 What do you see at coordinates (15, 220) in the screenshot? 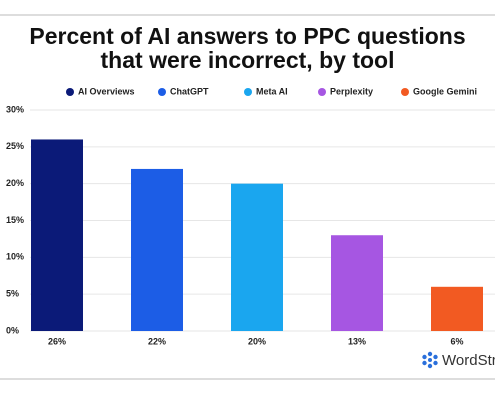
I see `y-tick-label: 15%` at bounding box center [15, 220].